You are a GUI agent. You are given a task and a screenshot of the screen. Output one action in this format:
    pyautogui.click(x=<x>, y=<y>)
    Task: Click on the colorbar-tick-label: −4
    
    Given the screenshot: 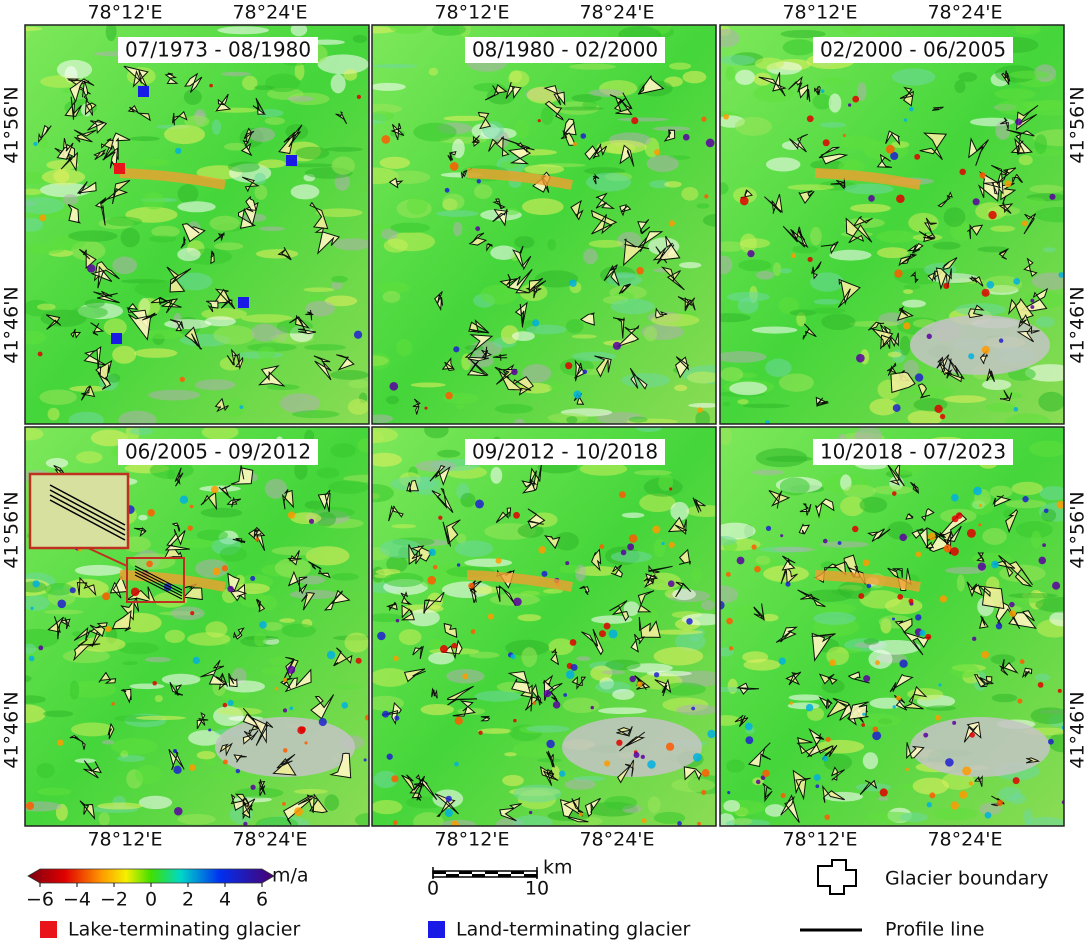 What is the action you would take?
    pyautogui.click(x=77, y=900)
    